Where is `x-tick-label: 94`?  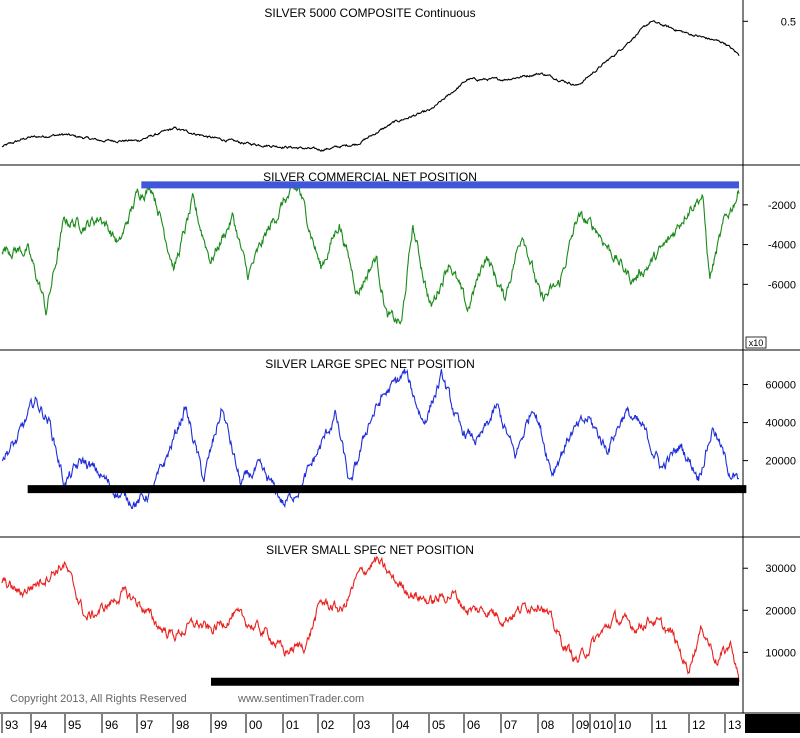
x-tick-label: 94 is located at coordinates (41, 725).